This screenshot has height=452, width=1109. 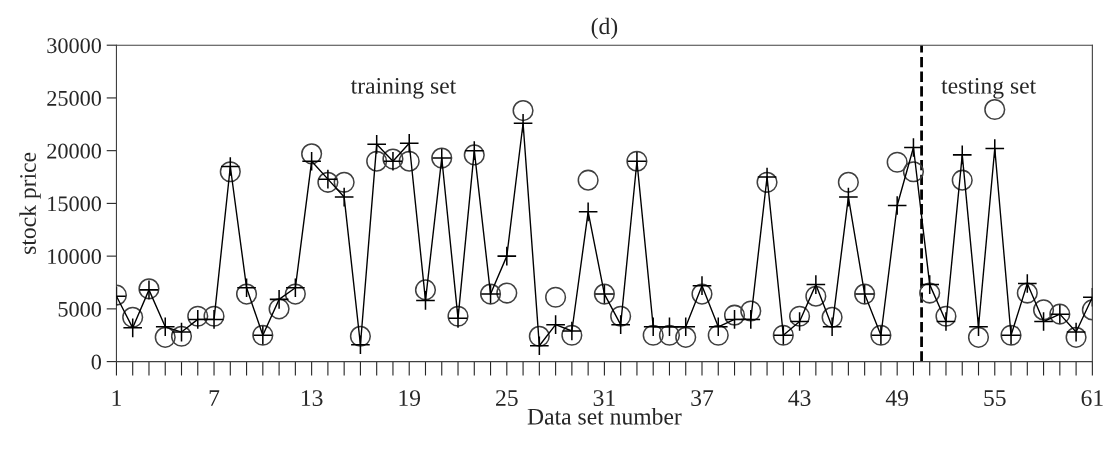 I want to click on x-tick-label: 13, so click(x=312, y=398).